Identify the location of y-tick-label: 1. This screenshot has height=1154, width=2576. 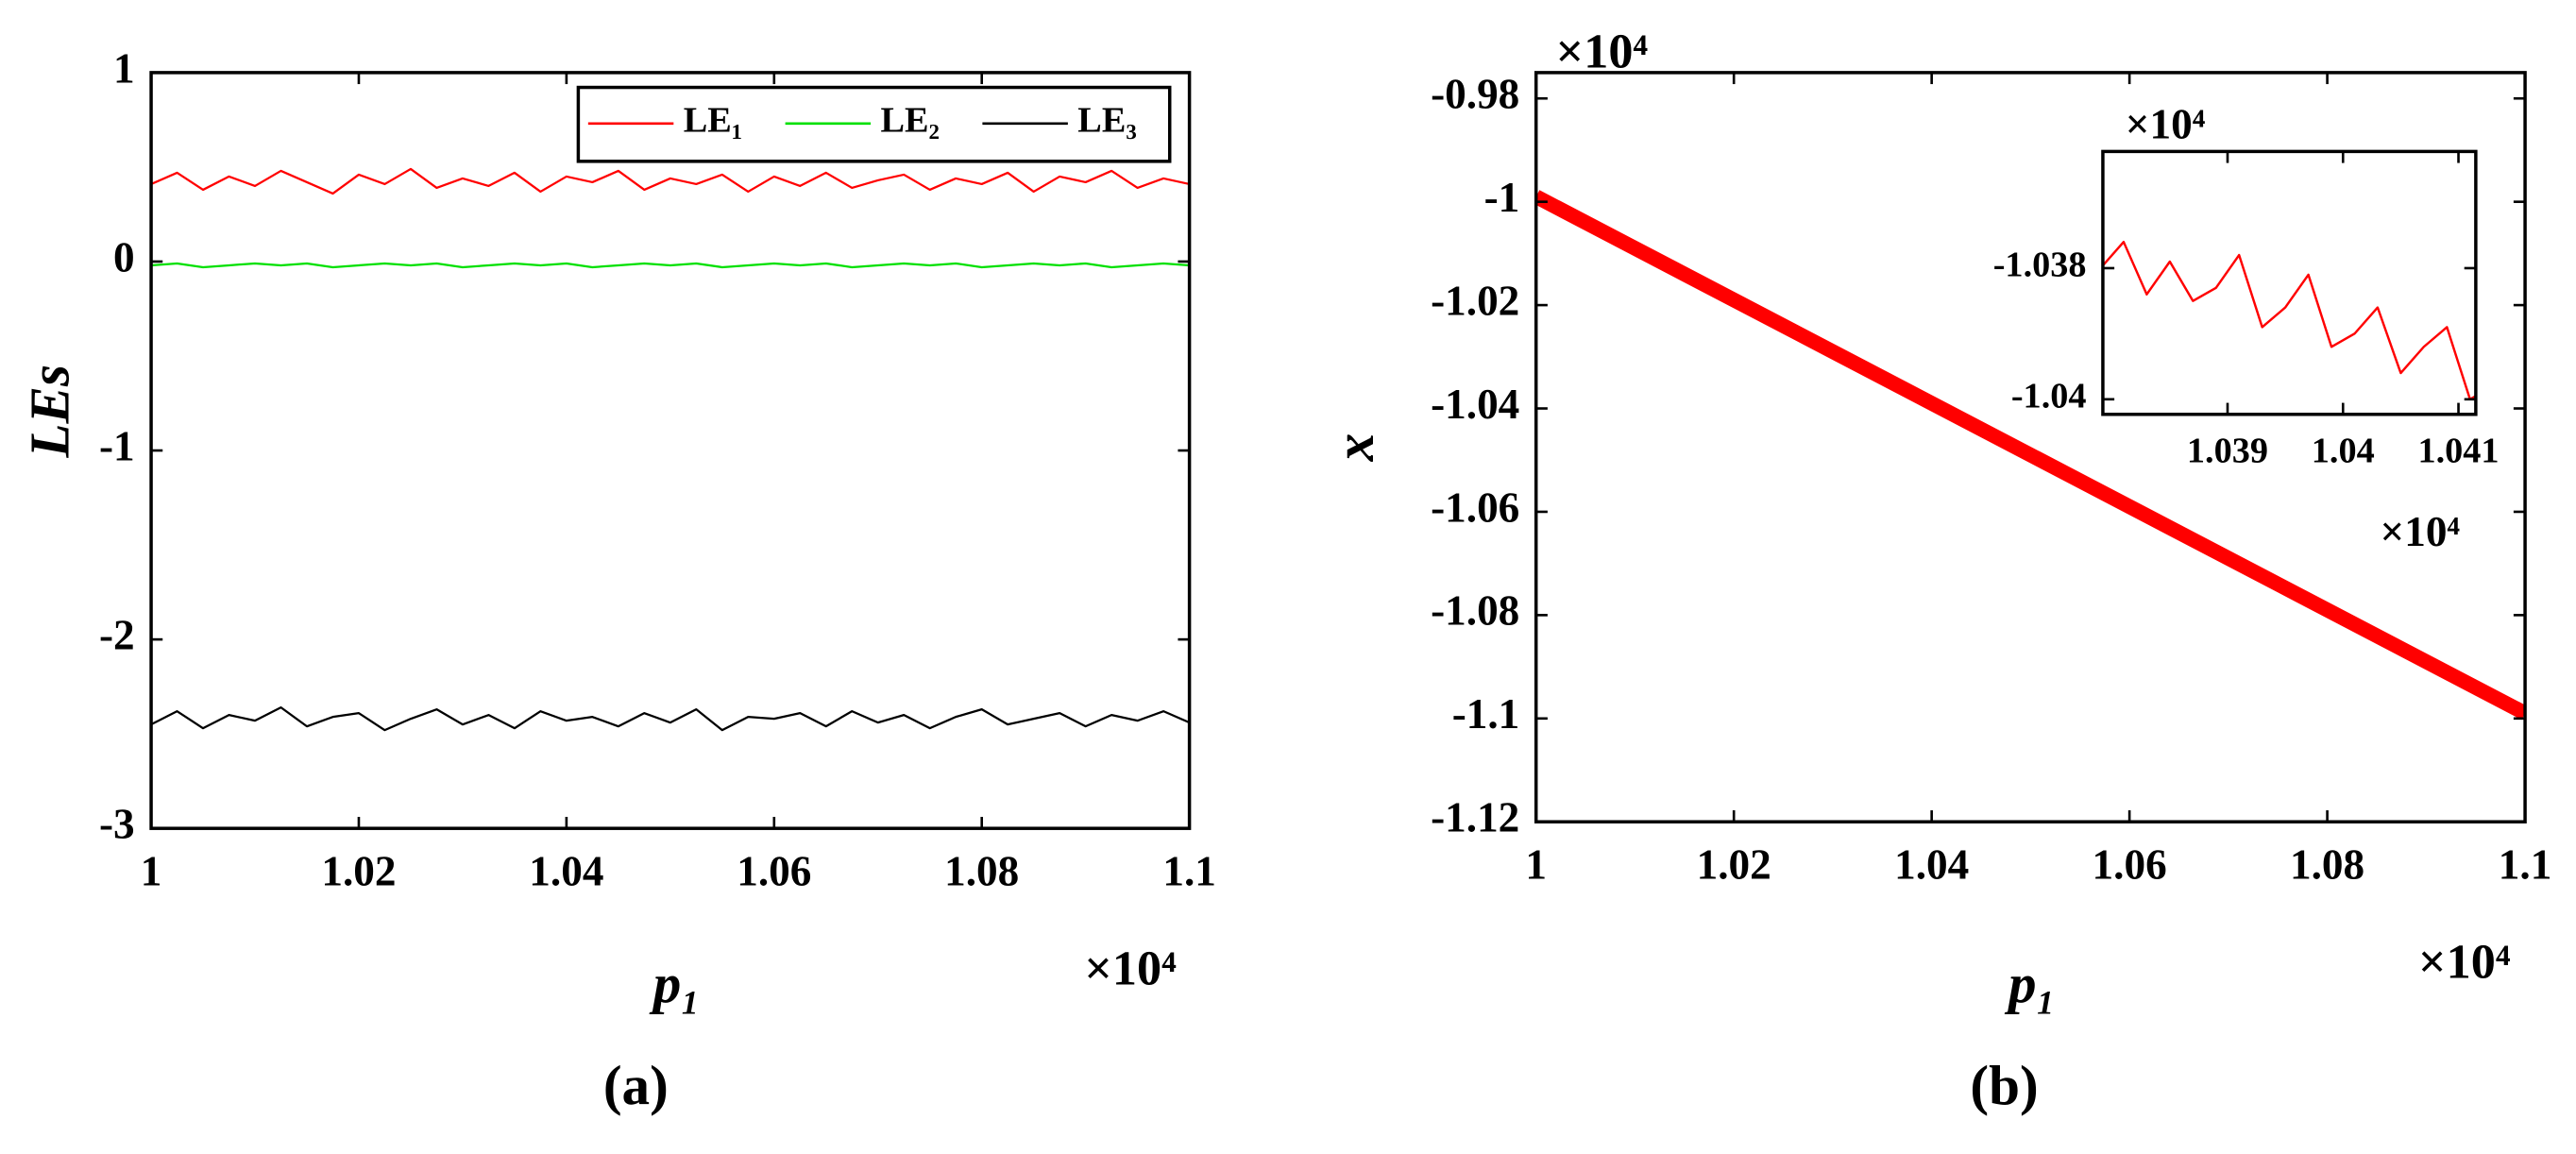
(124, 68).